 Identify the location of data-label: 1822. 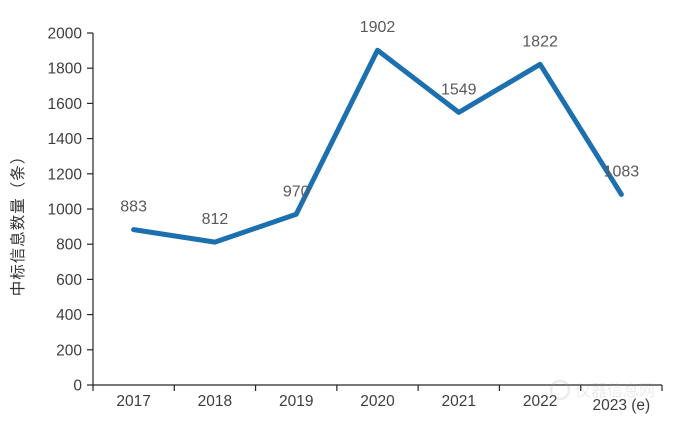
(540, 41).